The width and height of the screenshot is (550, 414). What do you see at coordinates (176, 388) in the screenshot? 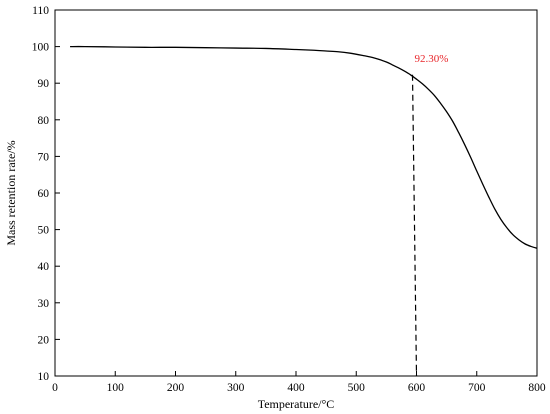
I see `x-tick-label: 200` at bounding box center [176, 388].